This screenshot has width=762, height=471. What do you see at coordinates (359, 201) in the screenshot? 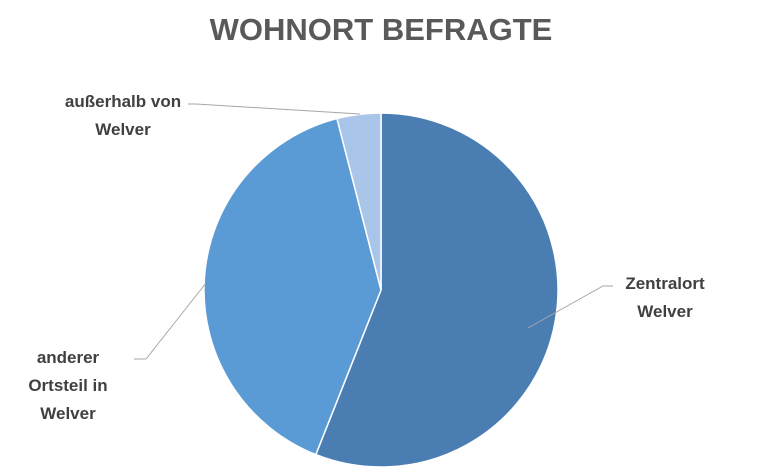
I see `pie-slice` at bounding box center [359, 201].